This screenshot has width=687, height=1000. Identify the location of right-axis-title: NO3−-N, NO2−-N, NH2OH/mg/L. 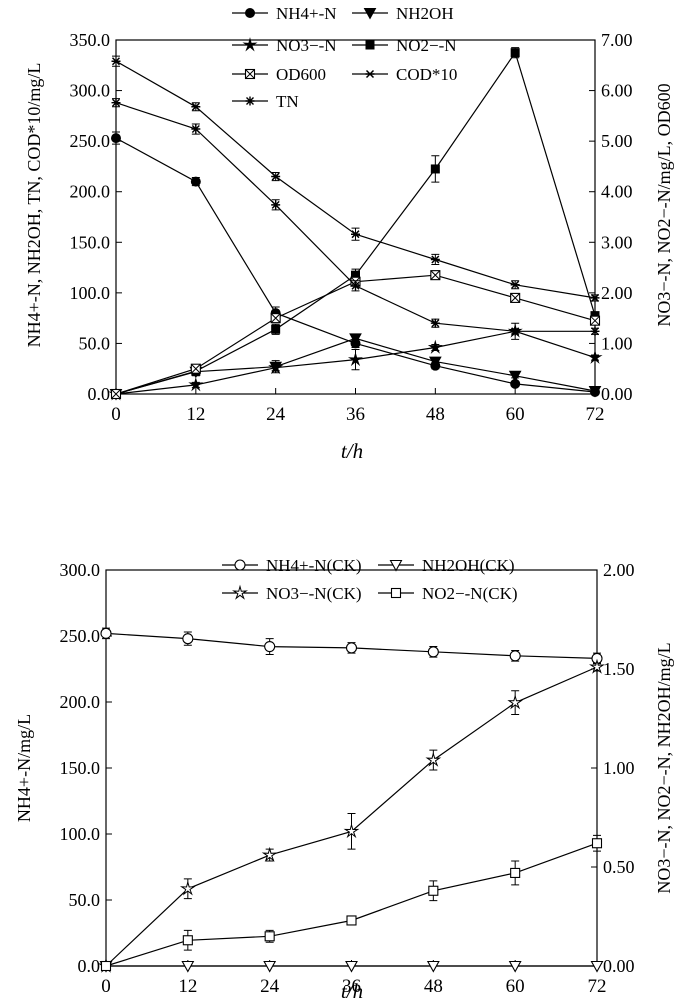
(664, 767).